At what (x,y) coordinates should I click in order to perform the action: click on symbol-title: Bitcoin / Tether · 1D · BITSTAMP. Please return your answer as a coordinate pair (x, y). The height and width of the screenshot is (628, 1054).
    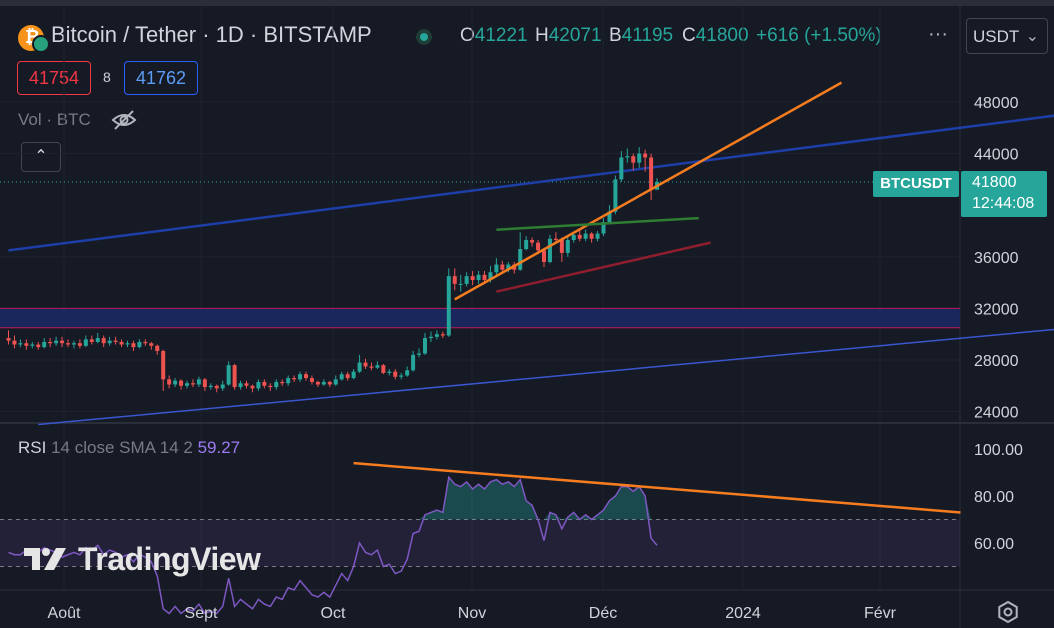
    Looking at the image, I should click on (211, 34).